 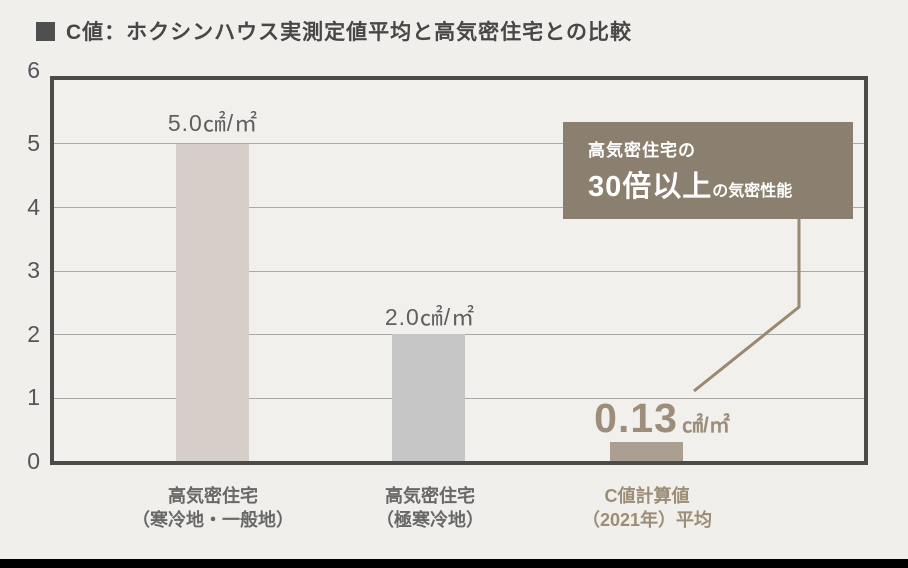 I want to click on y-tick-label: 1, so click(x=33, y=397).